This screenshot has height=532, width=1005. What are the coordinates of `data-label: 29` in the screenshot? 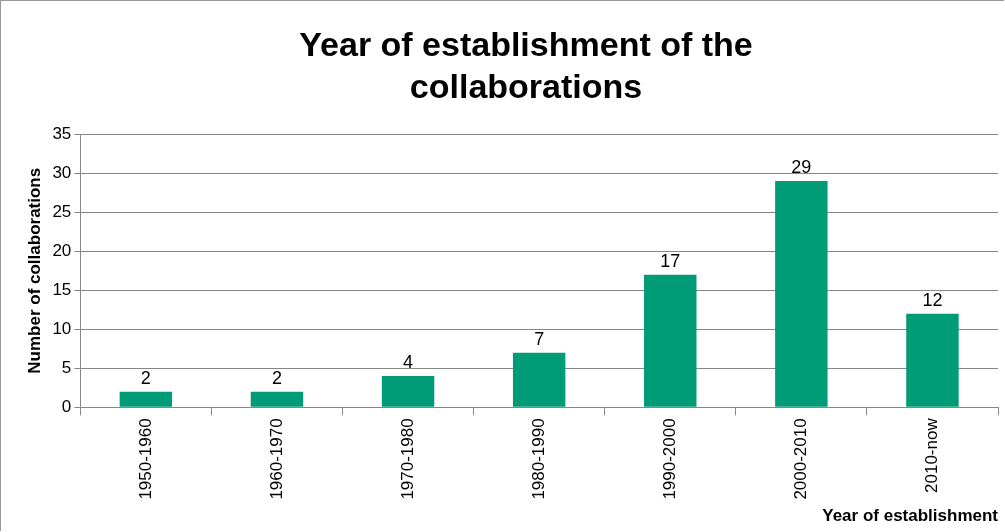 It's located at (801, 166).